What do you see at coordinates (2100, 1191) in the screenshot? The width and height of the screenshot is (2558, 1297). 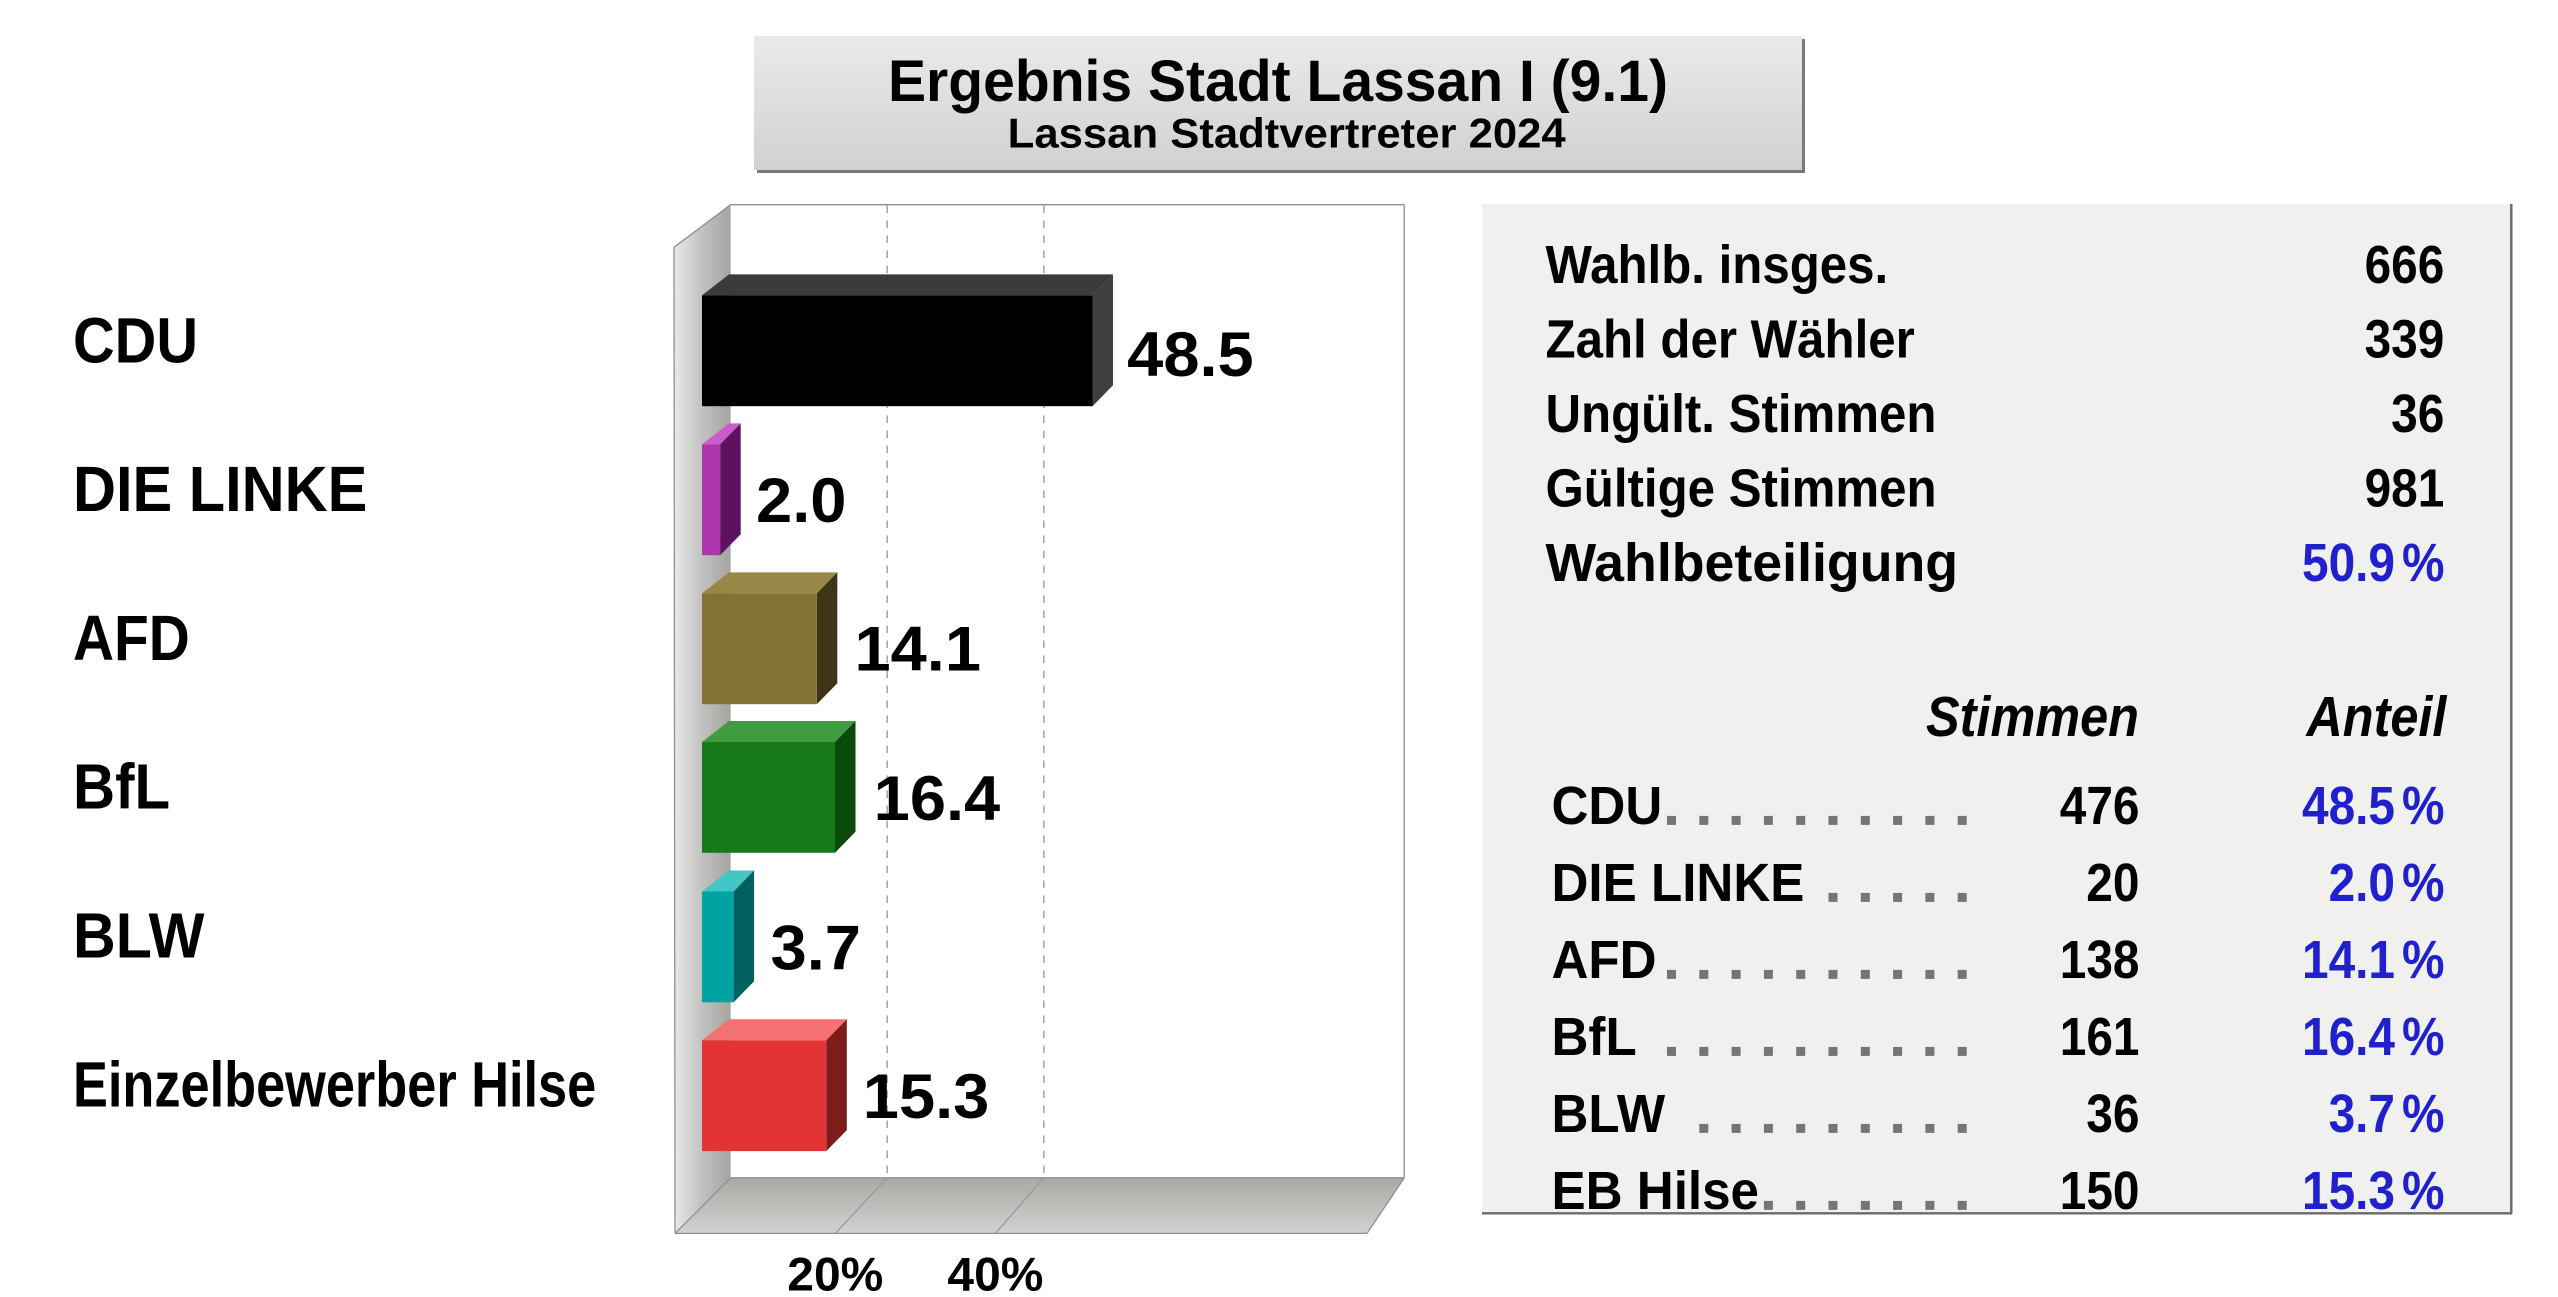 I see `svg-text: 150` at bounding box center [2100, 1191].